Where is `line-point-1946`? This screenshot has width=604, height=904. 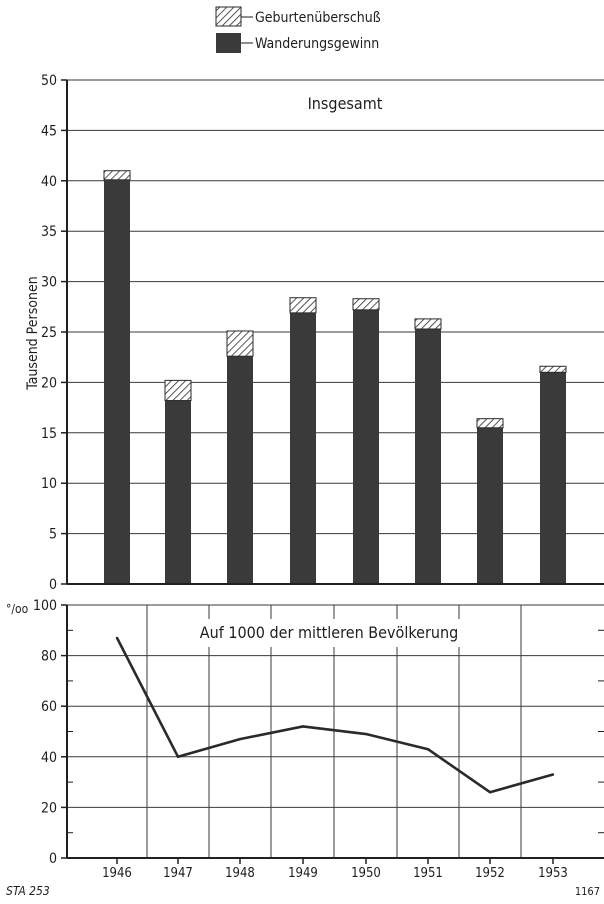 line-point-1946 is located at coordinates (117, 638).